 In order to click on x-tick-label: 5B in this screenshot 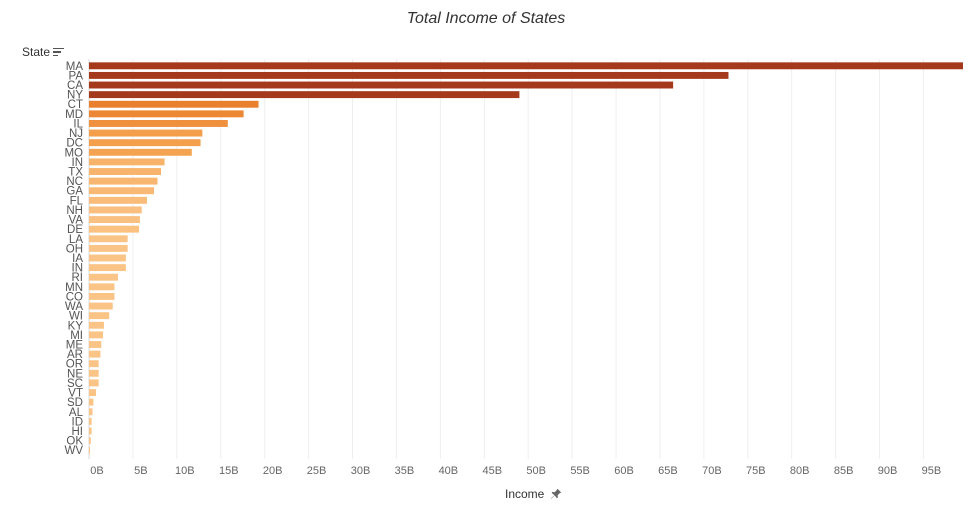, I will do `click(140, 471)`.